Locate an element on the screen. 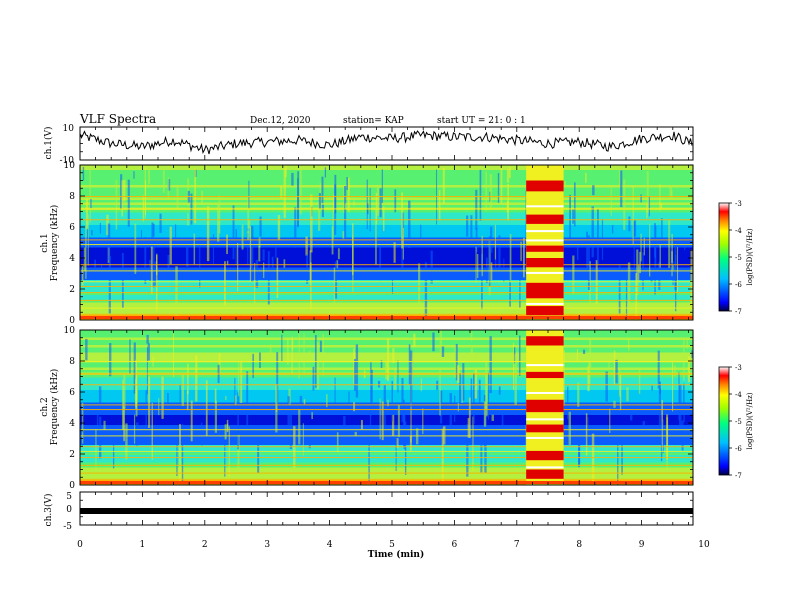  x-axis-label: Time (min) is located at coordinates (396, 554).